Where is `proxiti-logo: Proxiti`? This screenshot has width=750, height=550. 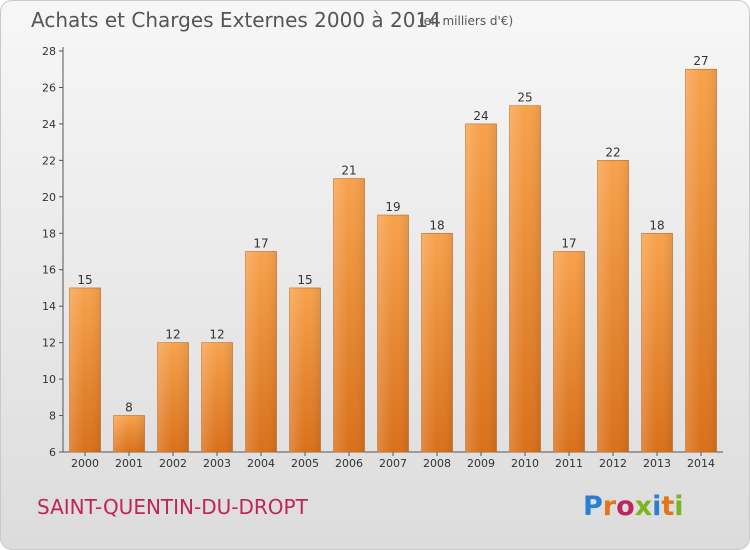
proxiti-logo: Proxiti is located at coordinates (633, 506).